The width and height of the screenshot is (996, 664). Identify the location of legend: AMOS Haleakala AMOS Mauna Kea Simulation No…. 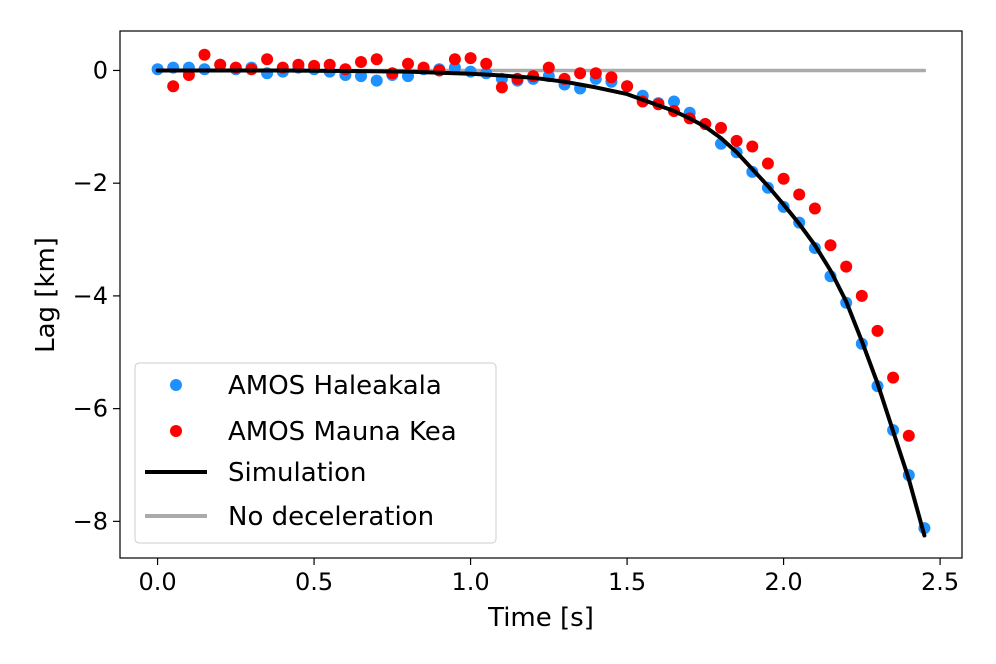
(315, 453).